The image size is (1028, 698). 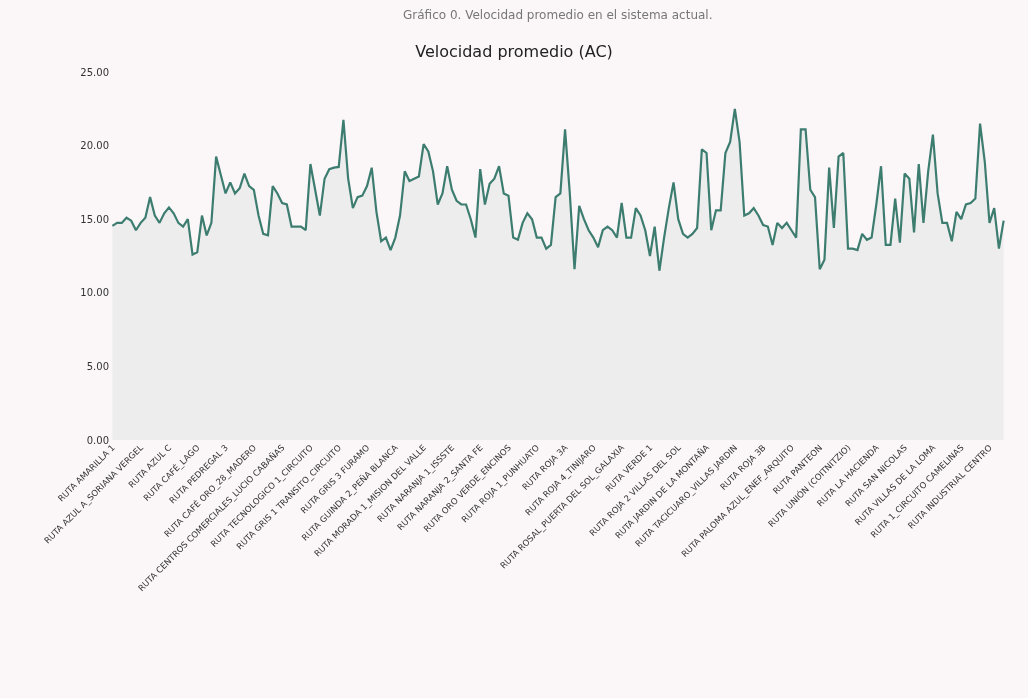 What do you see at coordinates (514, 51) in the screenshot?
I see `chart-title: Velocidad promedio (AC)` at bounding box center [514, 51].